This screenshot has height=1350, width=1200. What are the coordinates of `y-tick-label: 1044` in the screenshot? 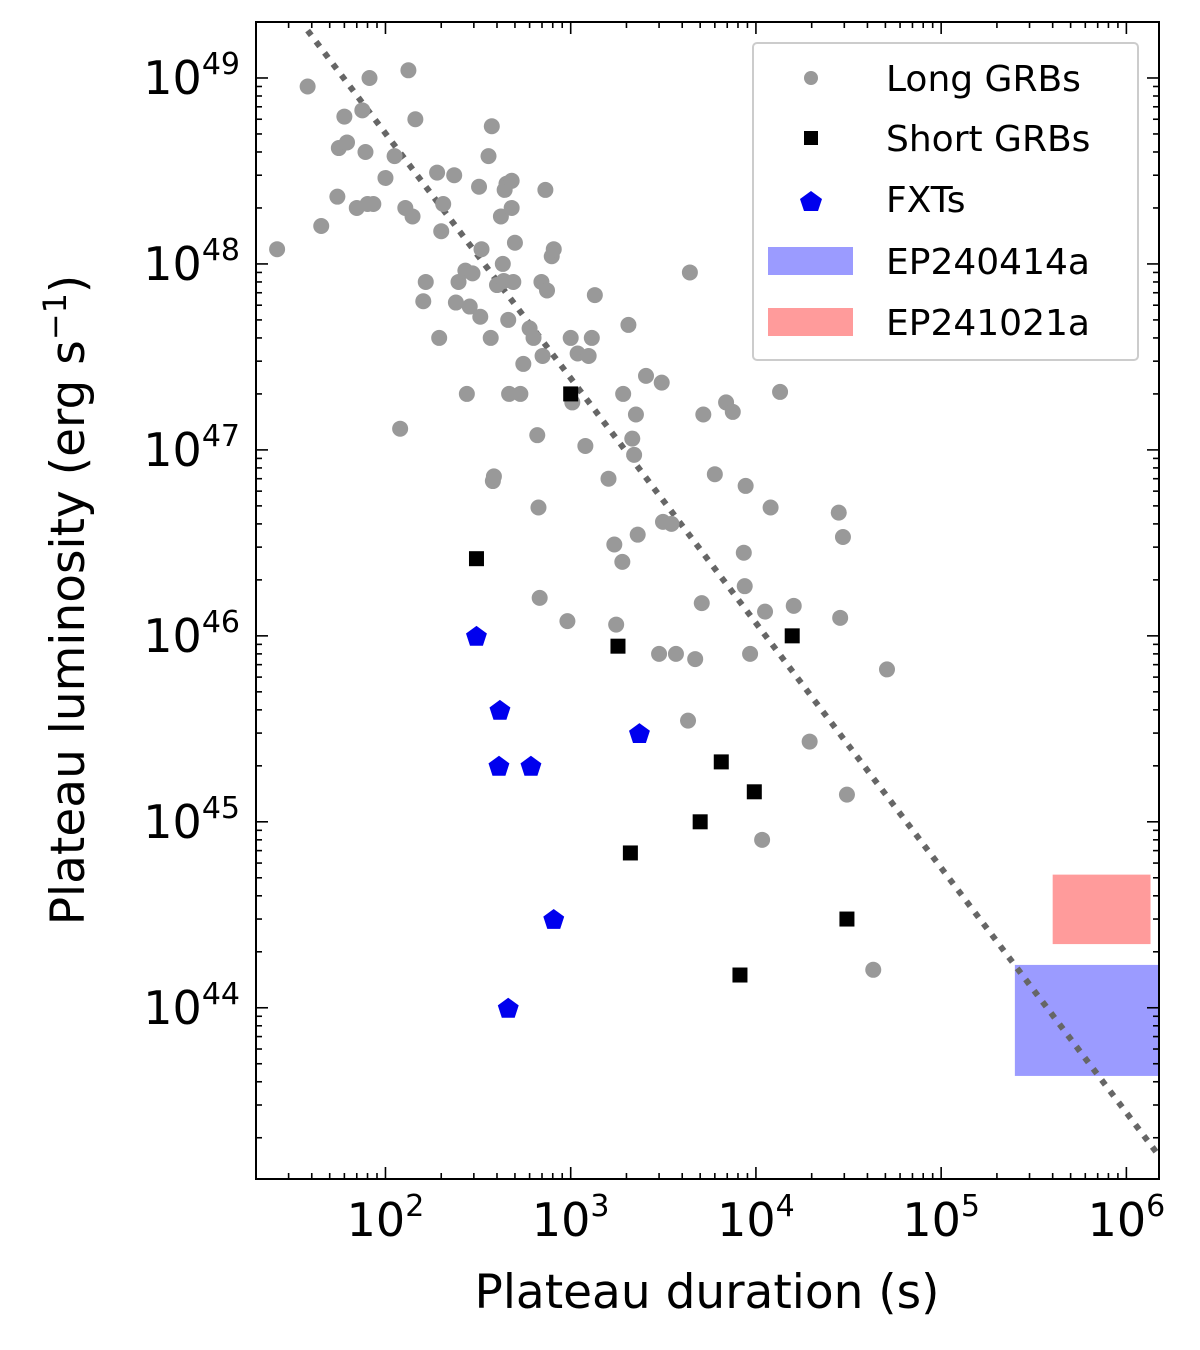 It's located at (191, 1006).